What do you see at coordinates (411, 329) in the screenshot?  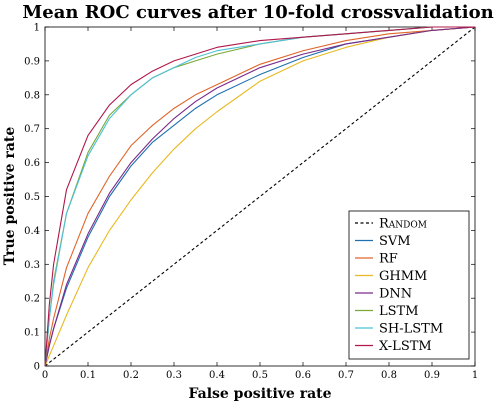 I see `legend-label-sh-lstm: SH-LSTM` at bounding box center [411, 329].